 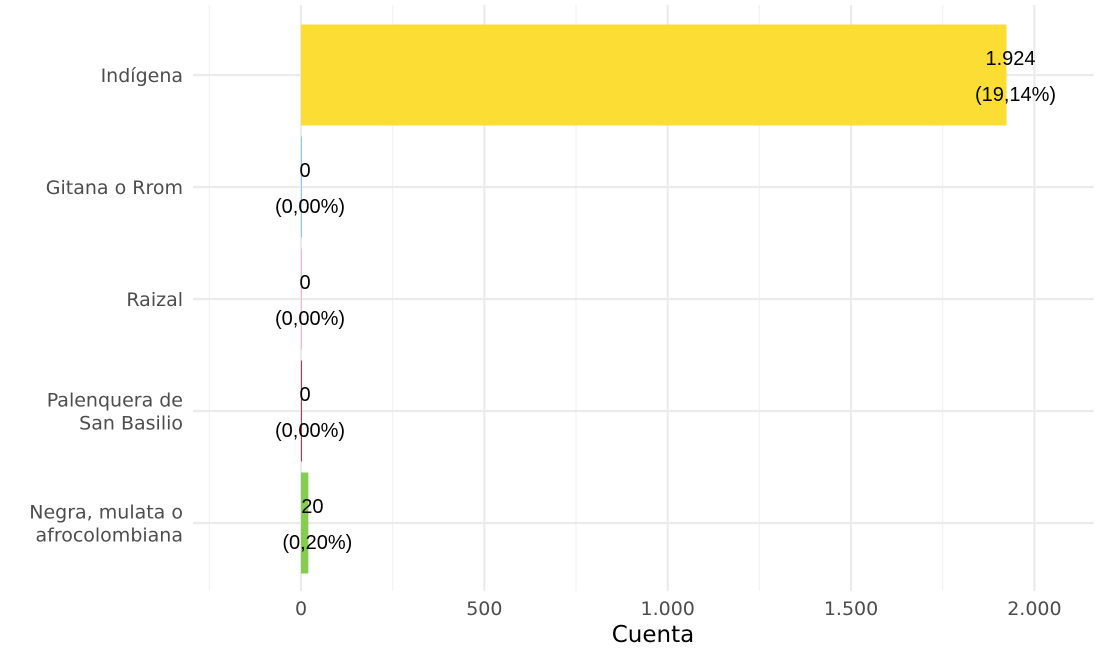 What do you see at coordinates (1015, 95) in the screenshot?
I see `bar-percent-label: (19,14%)` at bounding box center [1015, 95].